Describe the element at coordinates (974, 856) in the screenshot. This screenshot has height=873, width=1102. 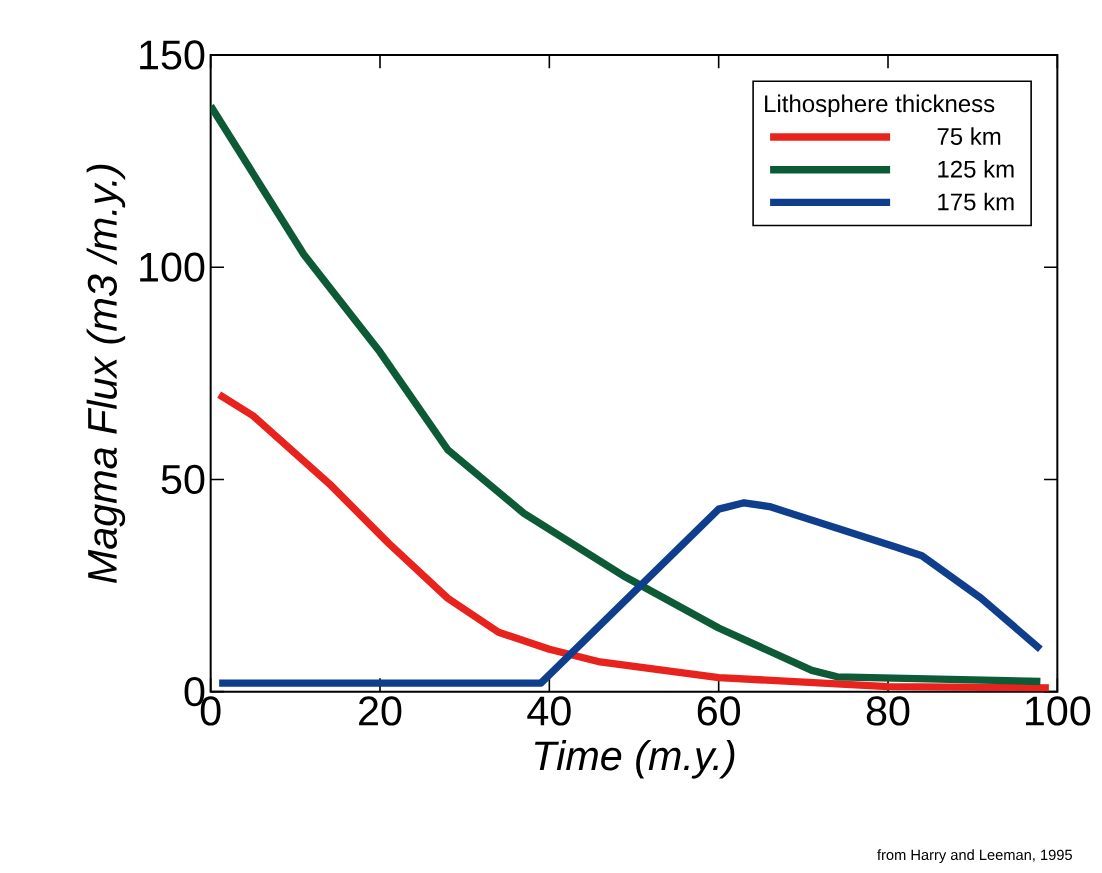
I see `text: from Harry and Leeman, 1995` at that location.